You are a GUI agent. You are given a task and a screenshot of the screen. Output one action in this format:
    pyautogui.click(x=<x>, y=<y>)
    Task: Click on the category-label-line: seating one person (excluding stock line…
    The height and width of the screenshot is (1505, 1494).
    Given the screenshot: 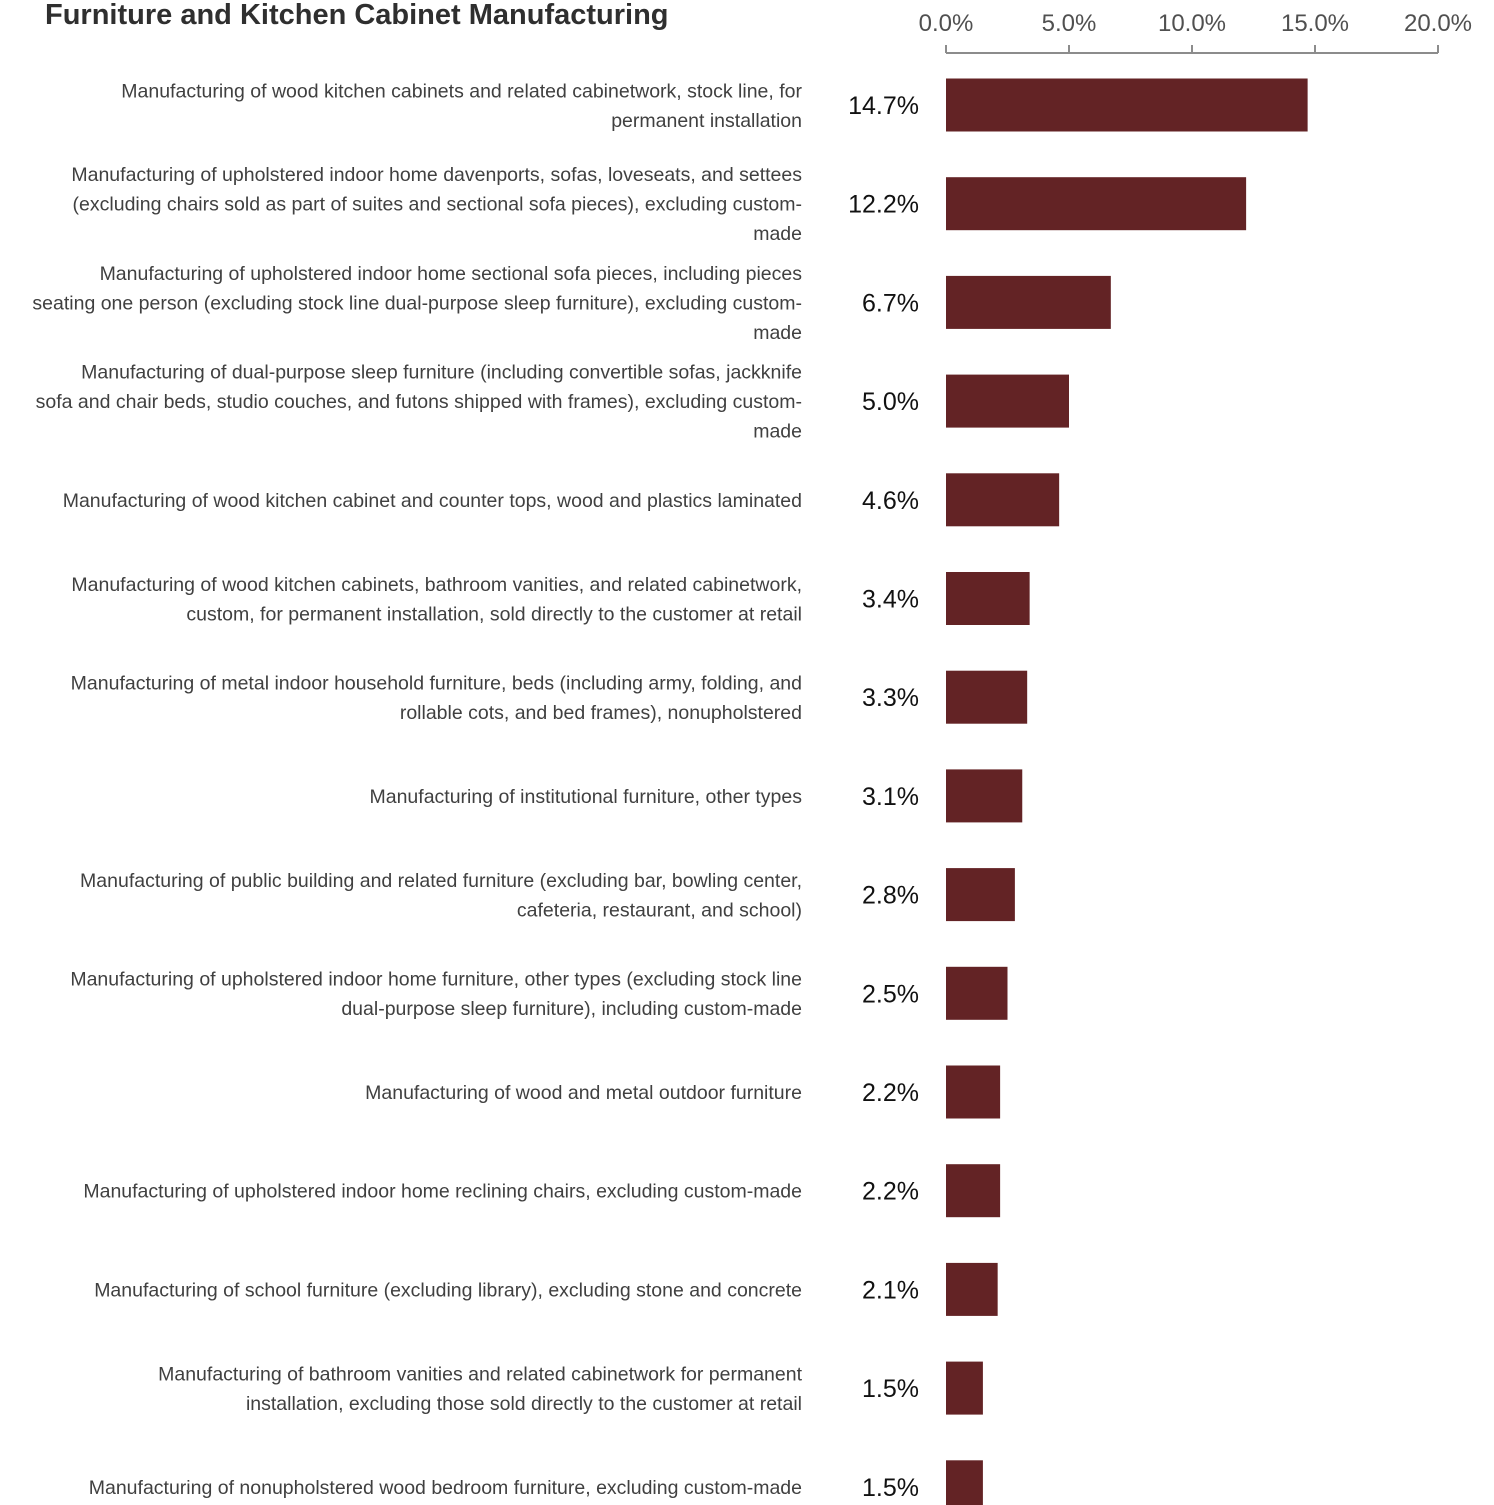 What is the action you would take?
    pyautogui.click(x=417, y=303)
    